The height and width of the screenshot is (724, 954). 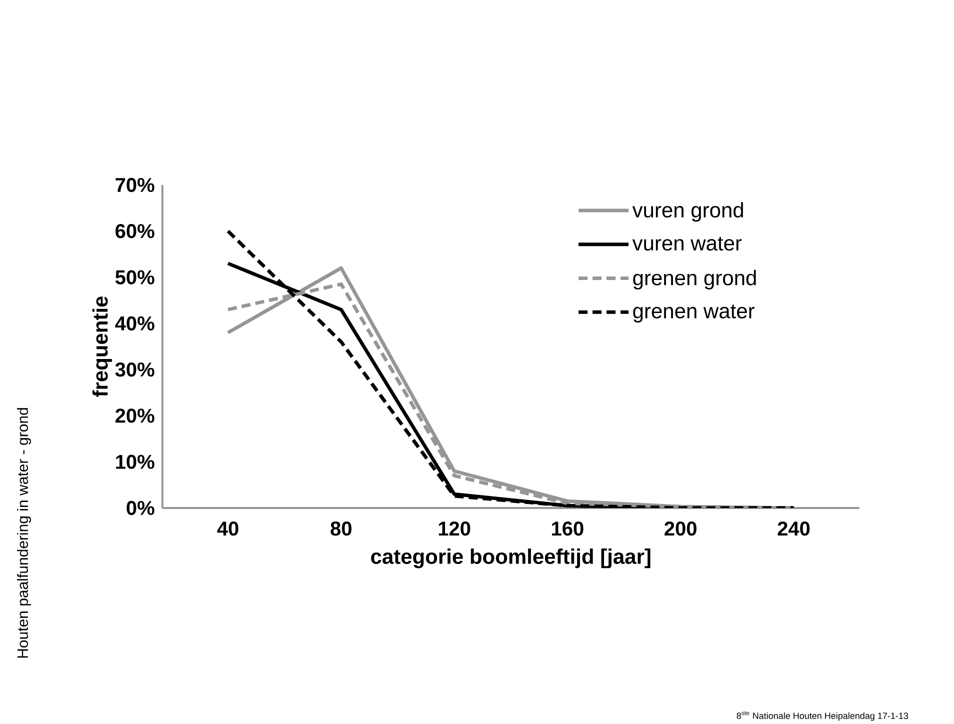 I want to click on y-tick-label: 30%, so click(x=134, y=369).